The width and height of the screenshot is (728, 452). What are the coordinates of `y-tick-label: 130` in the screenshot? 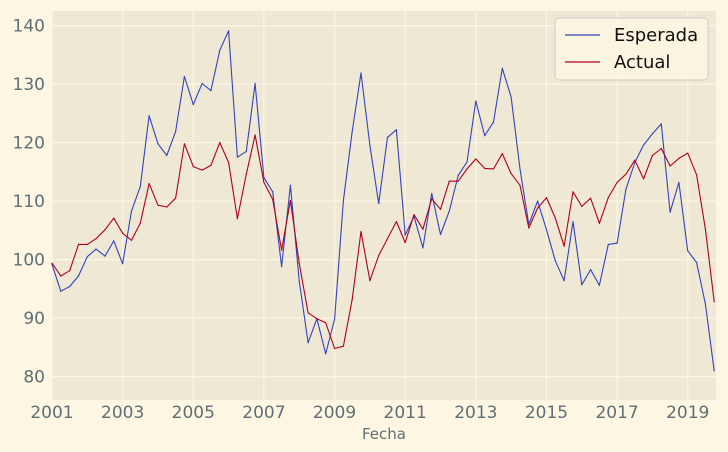 It's located at (29, 85).